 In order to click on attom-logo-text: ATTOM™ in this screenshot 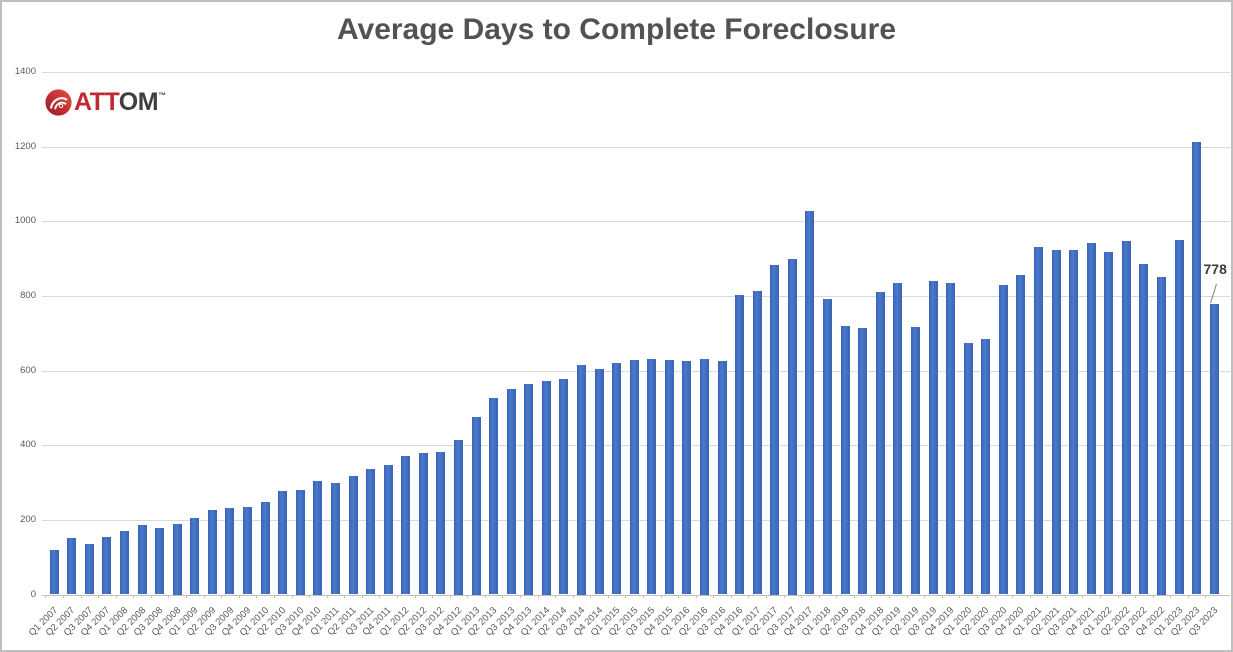, I will do `click(120, 101)`.